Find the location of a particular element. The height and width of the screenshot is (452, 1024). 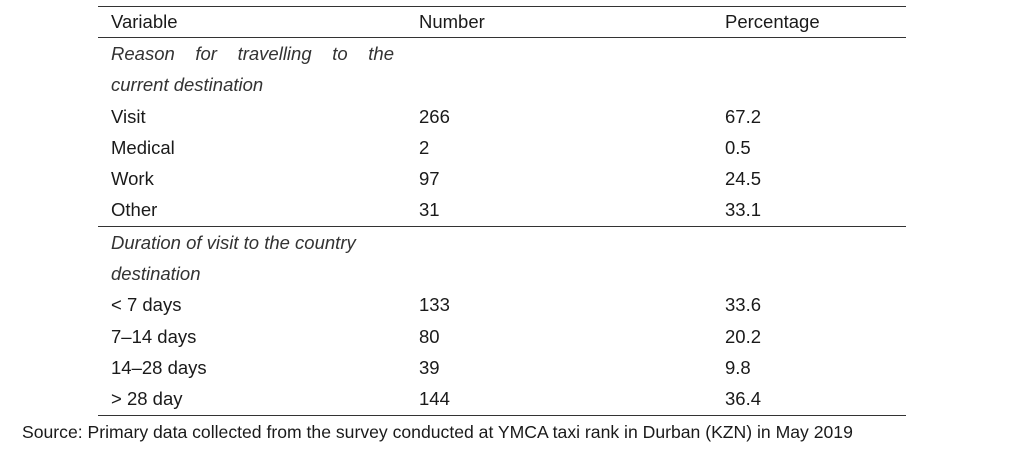

row-number: 31 is located at coordinates (429, 210).